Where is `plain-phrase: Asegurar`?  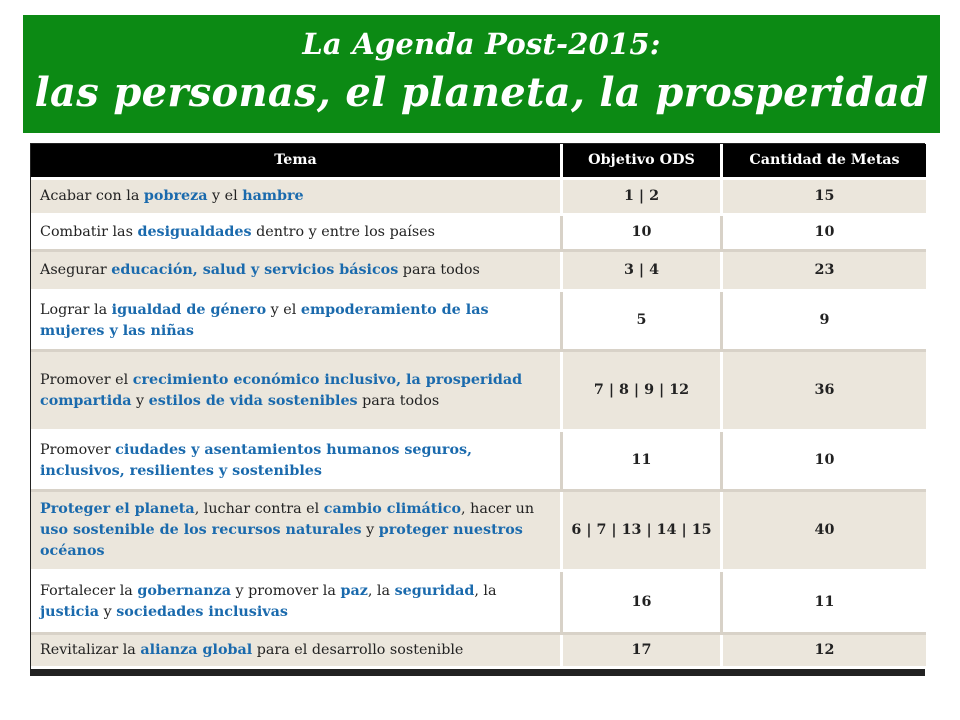 plain-phrase: Asegurar is located at coordinates (76, 270).